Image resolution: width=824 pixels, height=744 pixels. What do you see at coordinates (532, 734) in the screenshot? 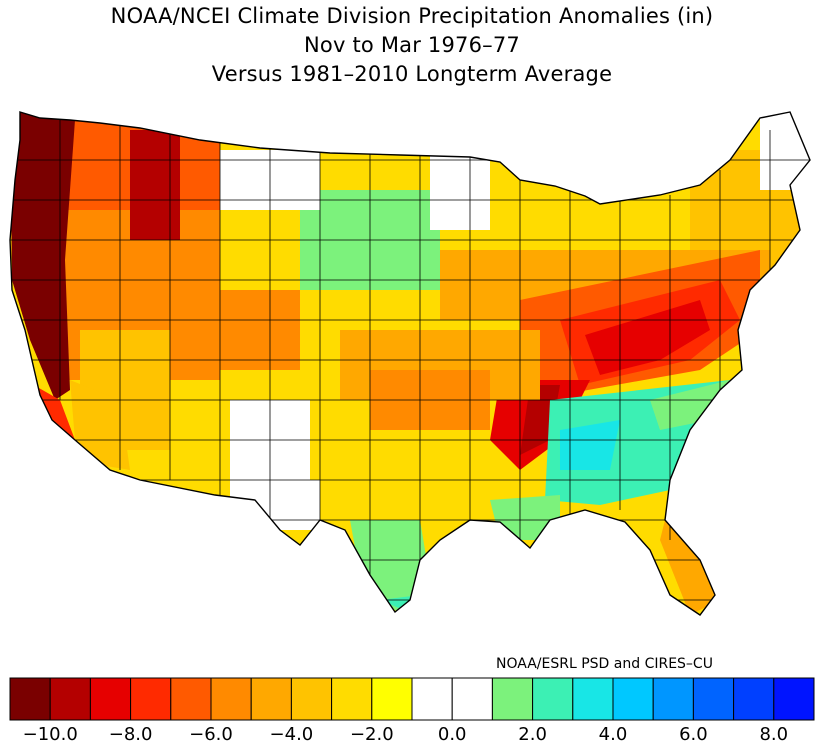
I see `legend-tick-label: 2.0` at bounding box center [532, 734].